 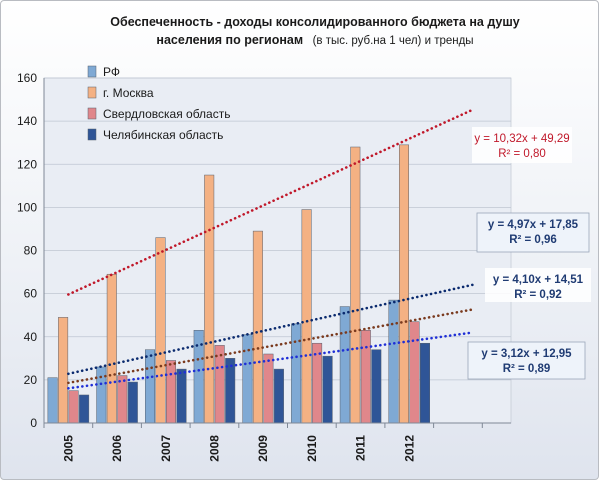 What do you see at coordinates (538, 280) in the screenshot?
I see `trend-equation: y = 4,10x + 14,51` at bounding box center [538, 280].